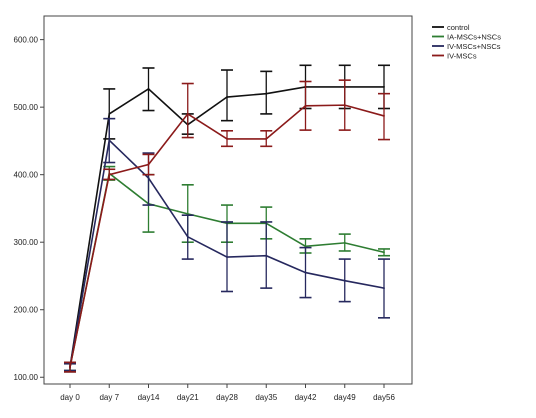  Describe the element at coordinates (227, 397) in the screenshot. I see `x-tick-label: day28` at that location.